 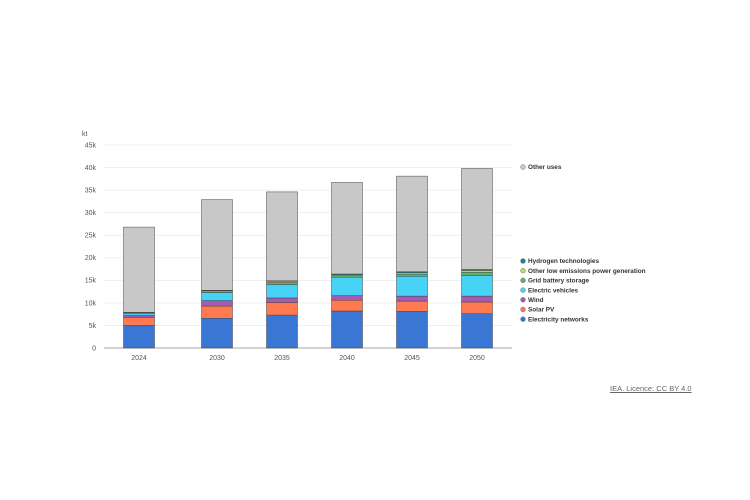 What do you see at coordinates (91, 168) in the screenshot?
I see `y-tick-label: 40k` at bounding box center [91, 168].